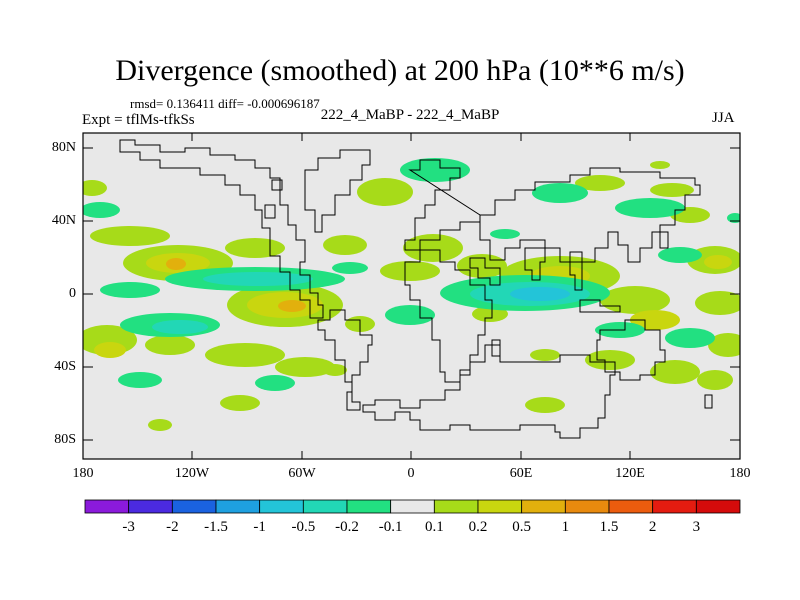 Image resolution: width=800 pixels, height=600 pixels. I want to click on y-tick-40s: 40S, so click(65, 366).